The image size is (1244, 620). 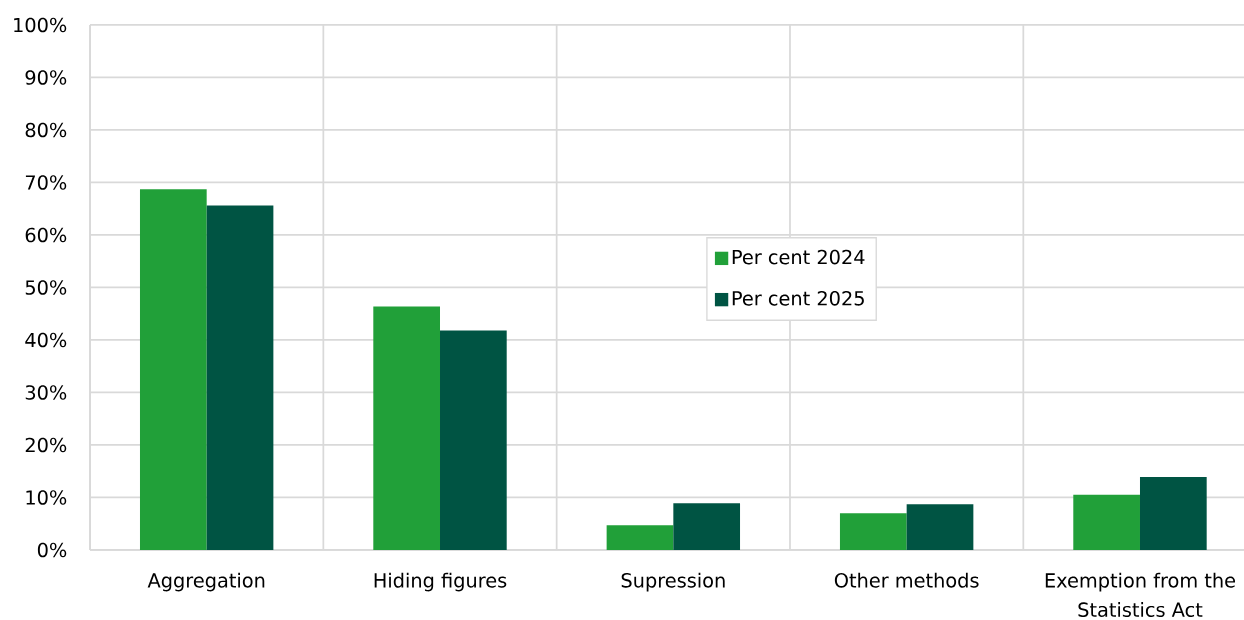 What do you see at coordinates (46, 130) in the screenshot?
I see `y-tick-label: 80%` at bounding box center [46, 130].